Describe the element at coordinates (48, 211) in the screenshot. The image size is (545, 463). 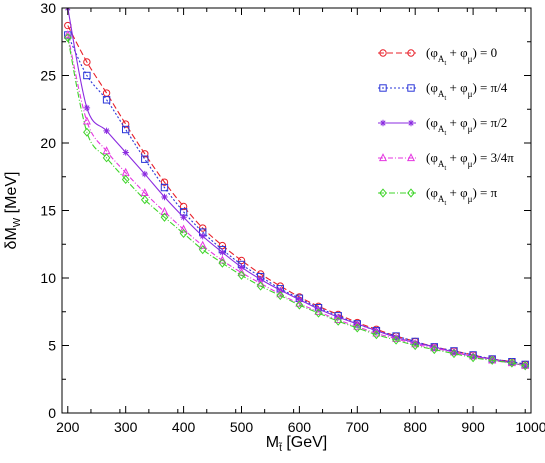
I see `y-tick-label: 15` at that location.